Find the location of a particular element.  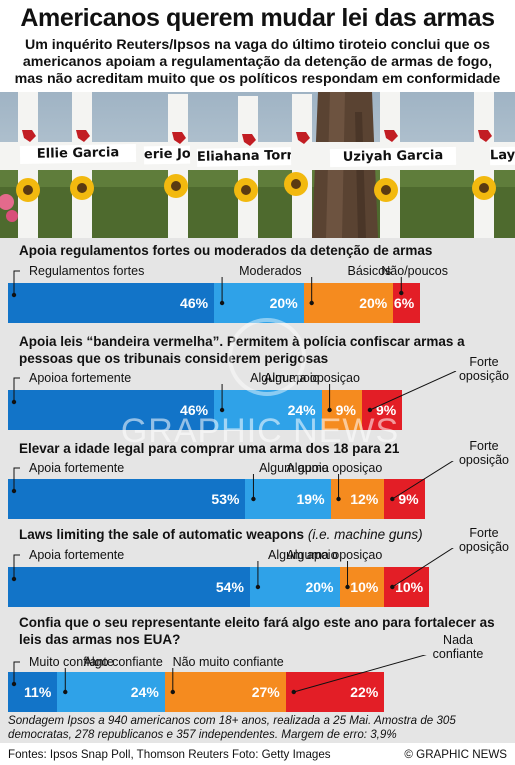

bar-segment: 53% is located at coordinates (127, 499).